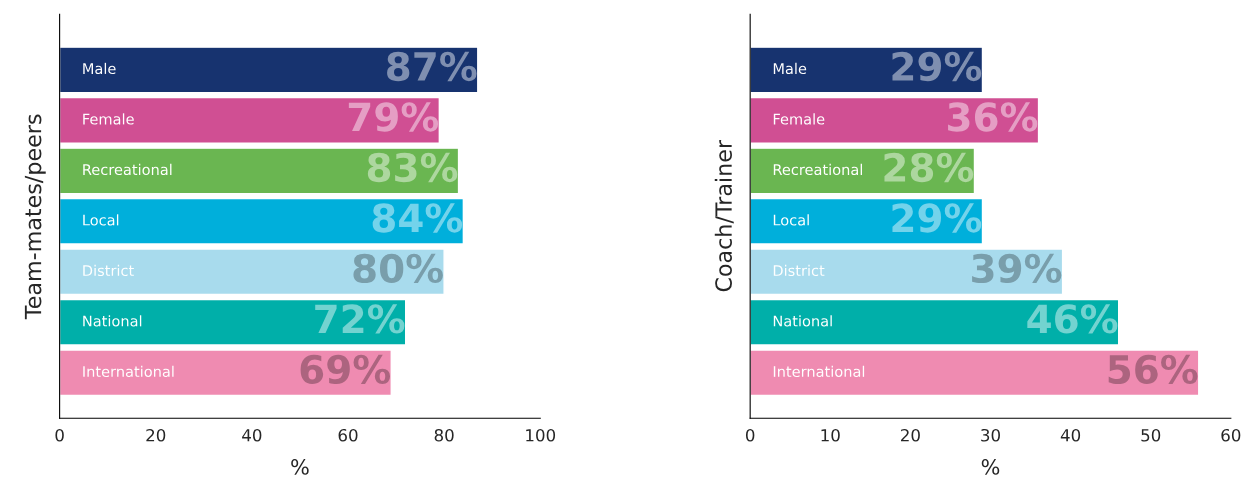 Image resolution: width=1242 pixels, height=478 pixels. What do you see at coordinates (345, 369) in the screenshot?
I see `data-label: 69%` at bounding box center [345, 369].